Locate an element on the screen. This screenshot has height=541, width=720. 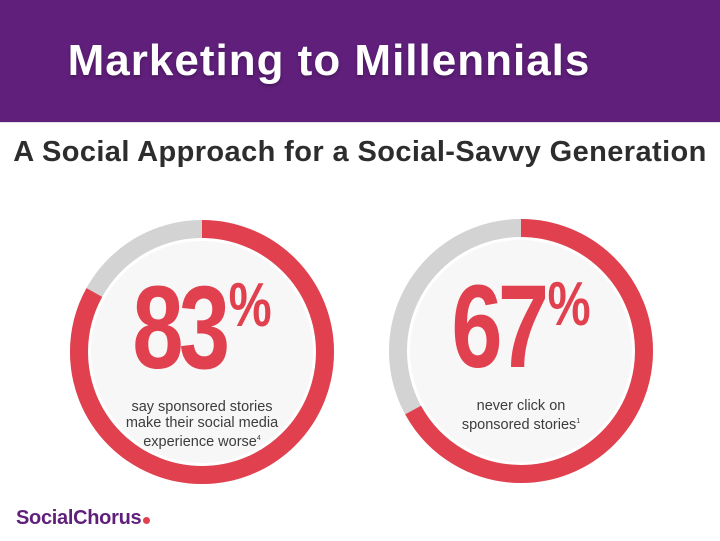
footnote-marker: 1 is located at coordinates (578, 421).